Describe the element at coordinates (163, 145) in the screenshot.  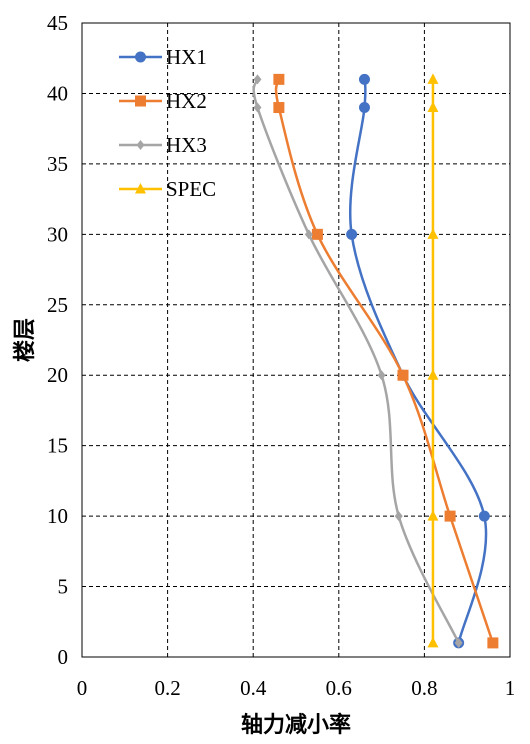
I see `legend-item-hx3: HX3` at that location.